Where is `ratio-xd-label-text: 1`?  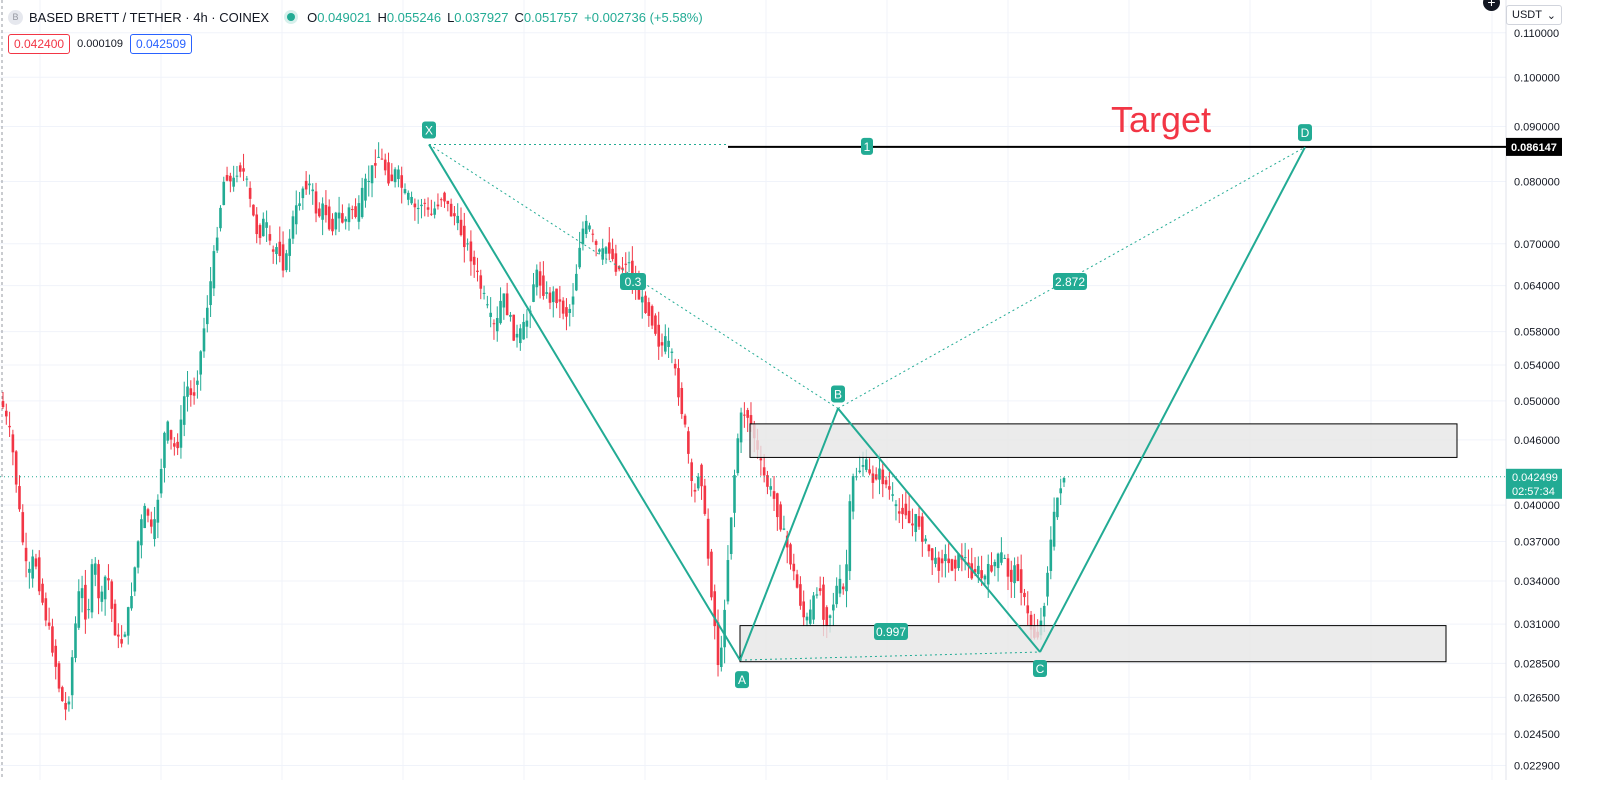 ratio-xd-label-text: 1 is located at coordinates (867, 147).